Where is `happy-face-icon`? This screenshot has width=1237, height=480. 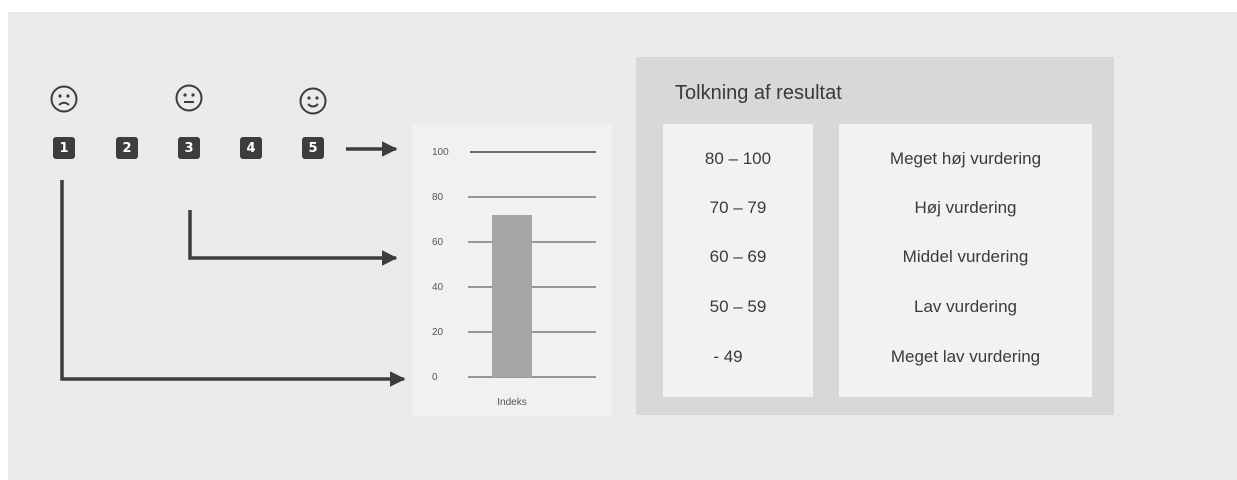
happy-face-icon is located at coordinates (313, 101).